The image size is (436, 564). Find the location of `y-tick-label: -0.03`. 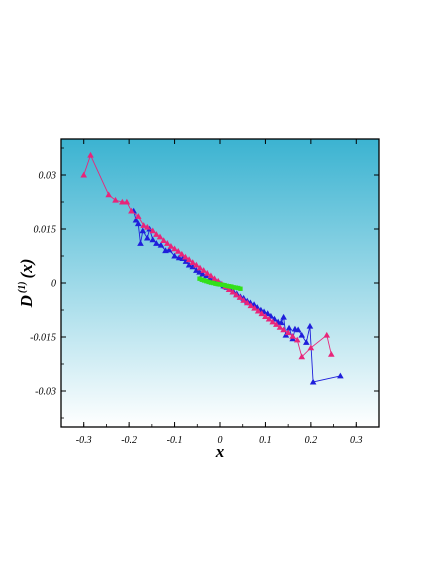

y-tick-label: -0.03 is located at coordinates (45, 392).